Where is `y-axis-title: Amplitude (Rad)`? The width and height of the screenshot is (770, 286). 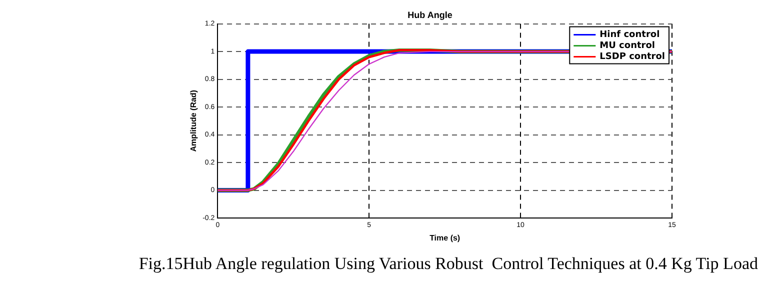
y-axis-title: Amplitude (Rad) is located at coordinates (193, 121).